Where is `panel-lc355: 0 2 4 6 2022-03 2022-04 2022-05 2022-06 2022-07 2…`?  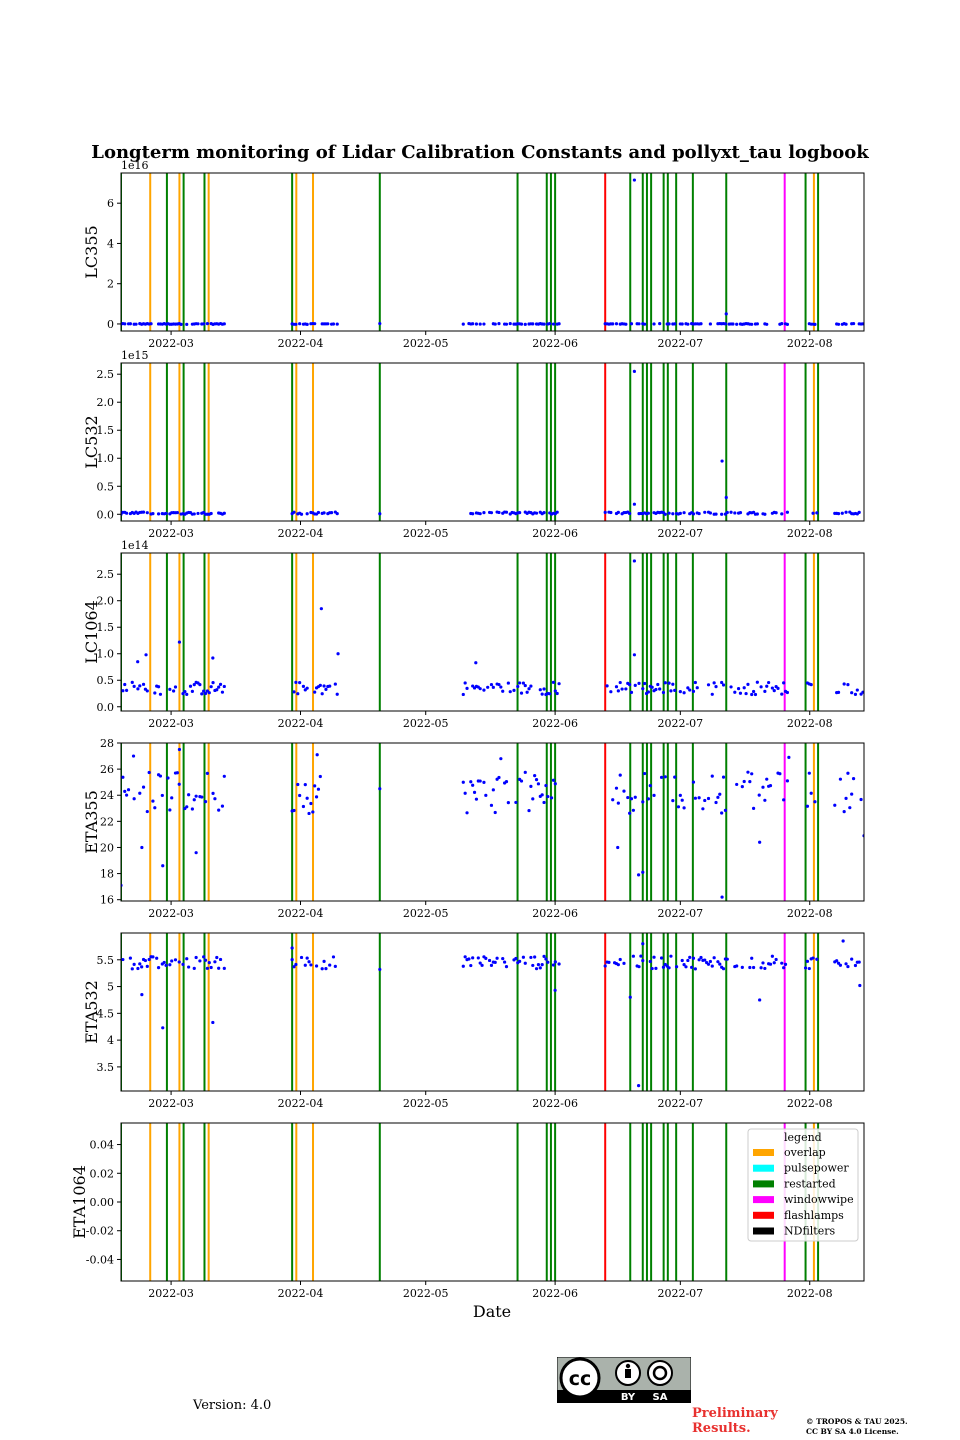 panel-lc355: 0 2 4 6 2022-03 2022-04 2022-05 2022-06 2022-07 2… is located at coordinates (473, 254).